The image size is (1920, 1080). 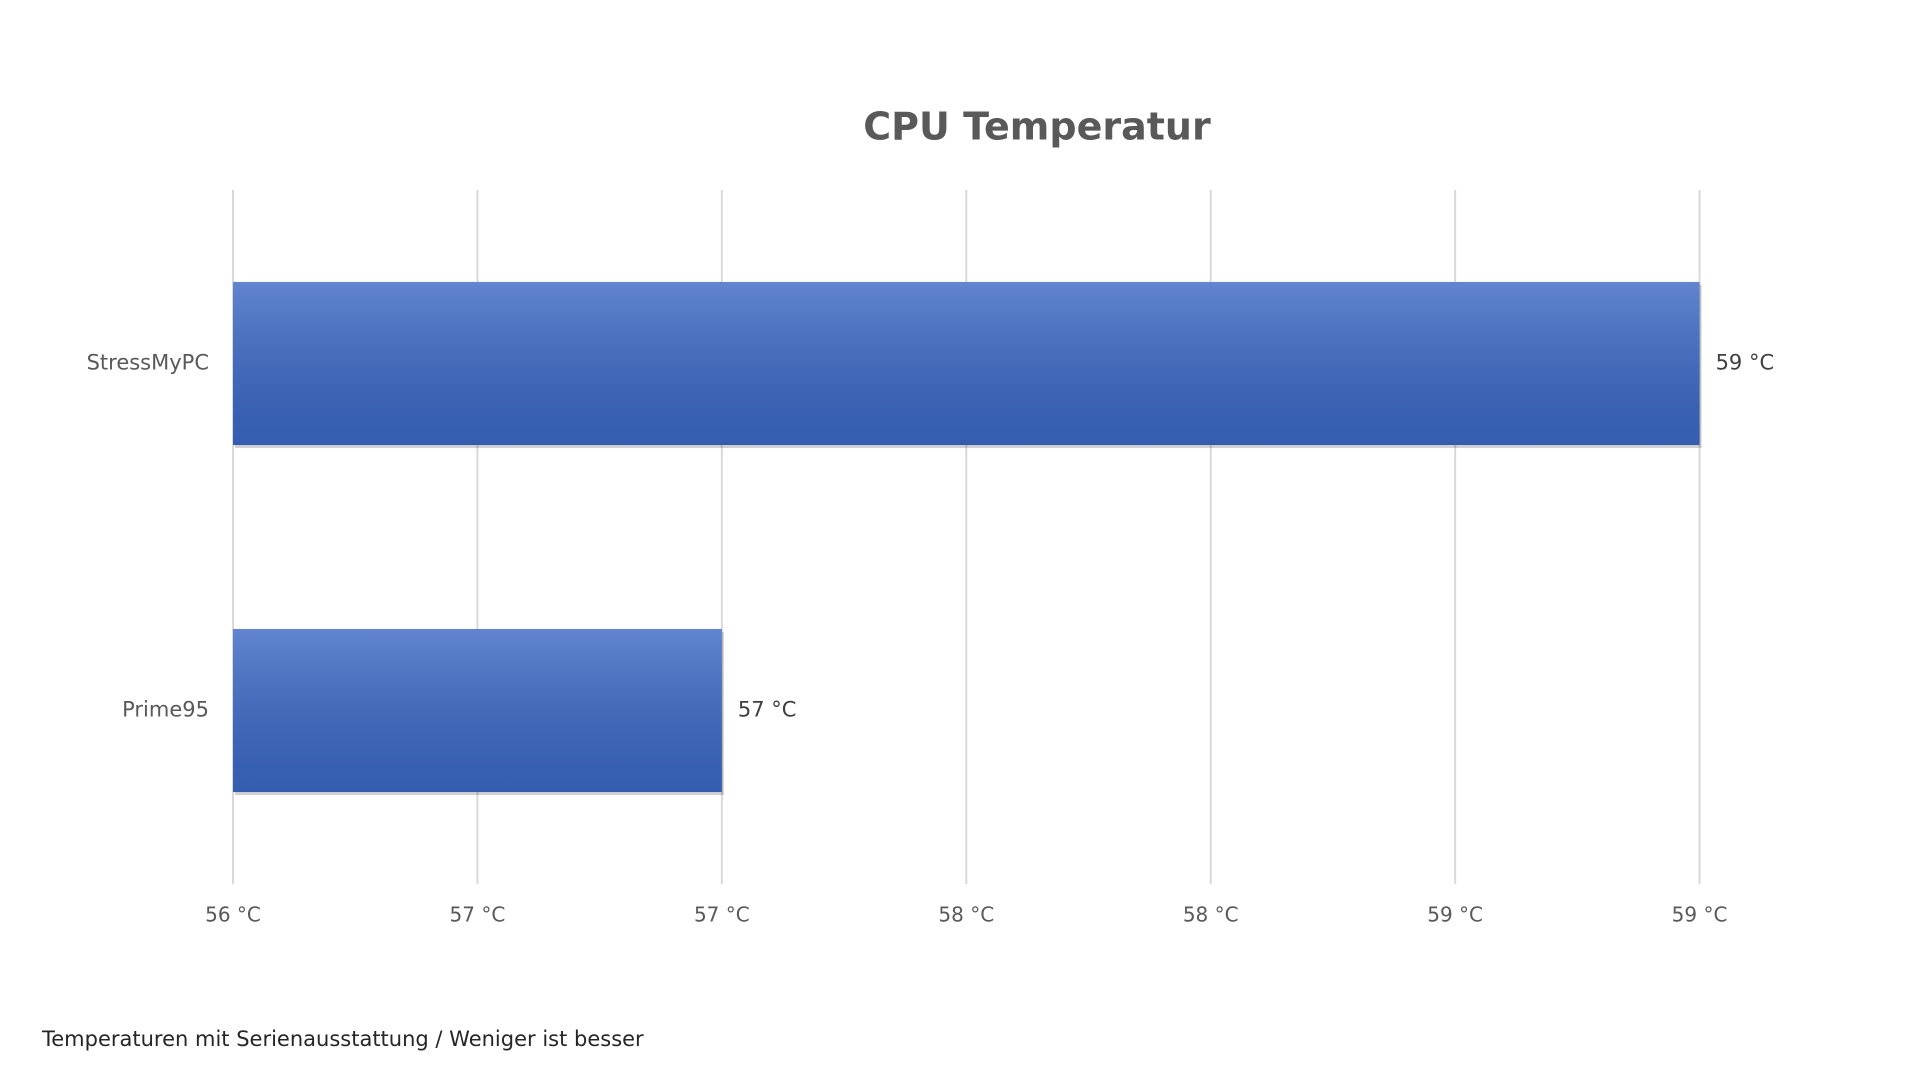 I want to click on value-label: 57 °C, so click(x=767, y=710).